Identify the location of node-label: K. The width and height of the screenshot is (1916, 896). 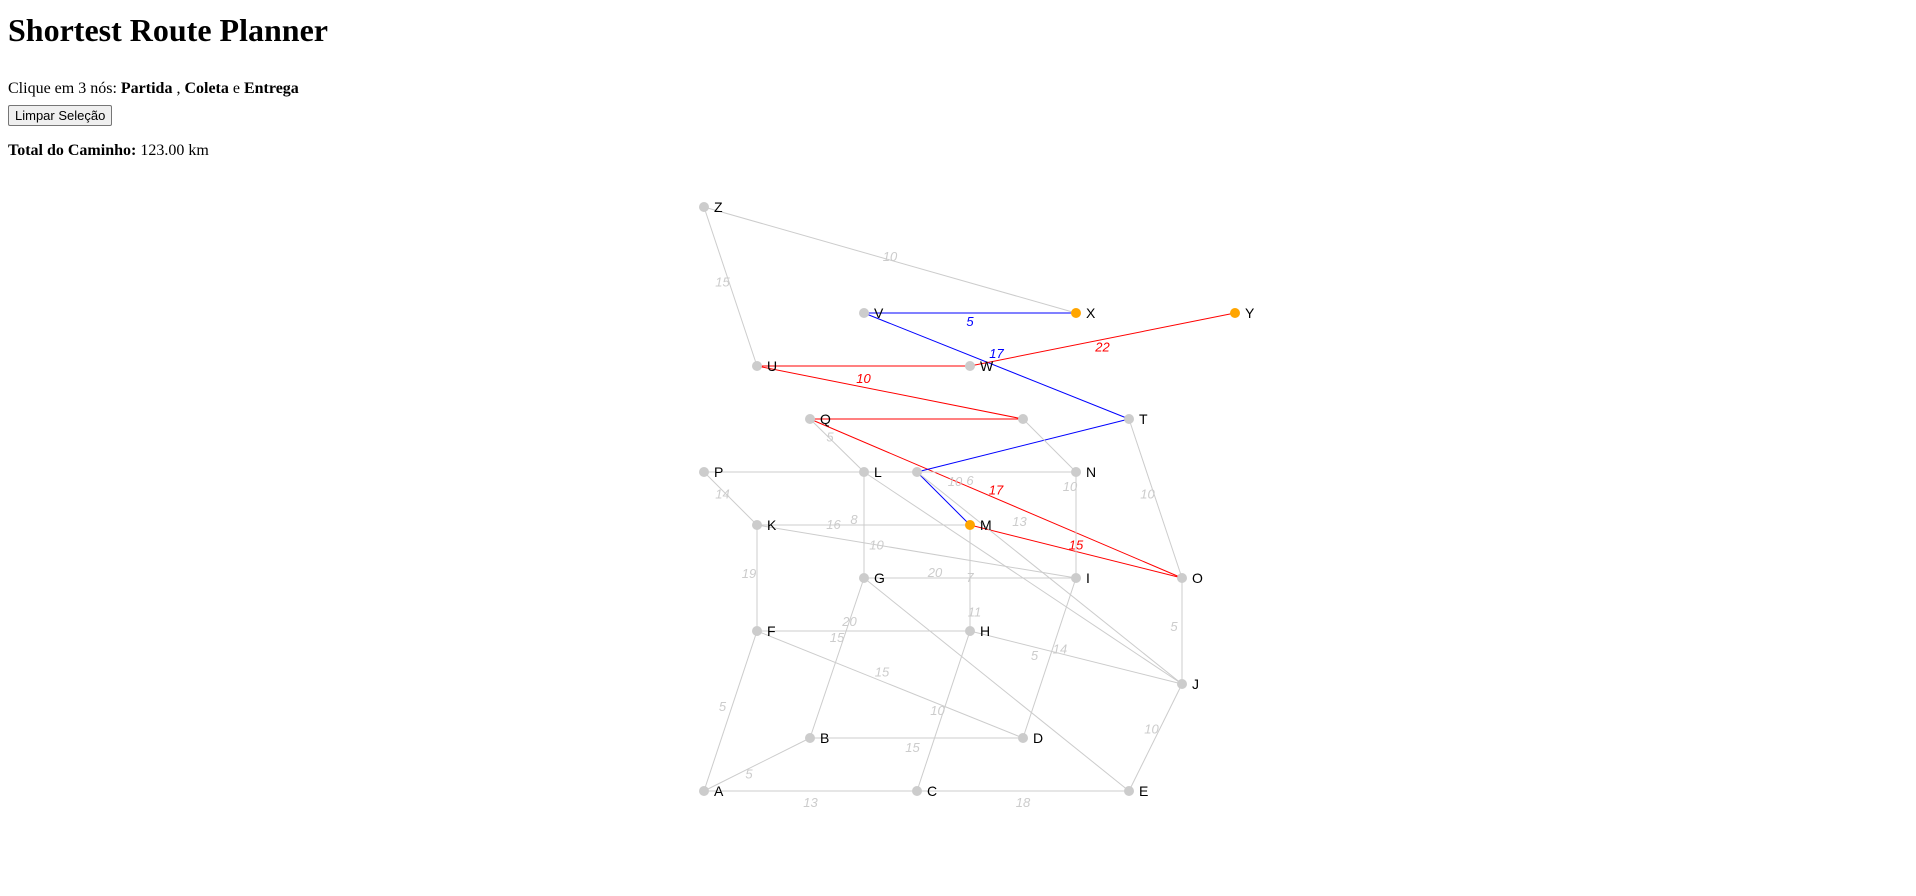
(772, 525).